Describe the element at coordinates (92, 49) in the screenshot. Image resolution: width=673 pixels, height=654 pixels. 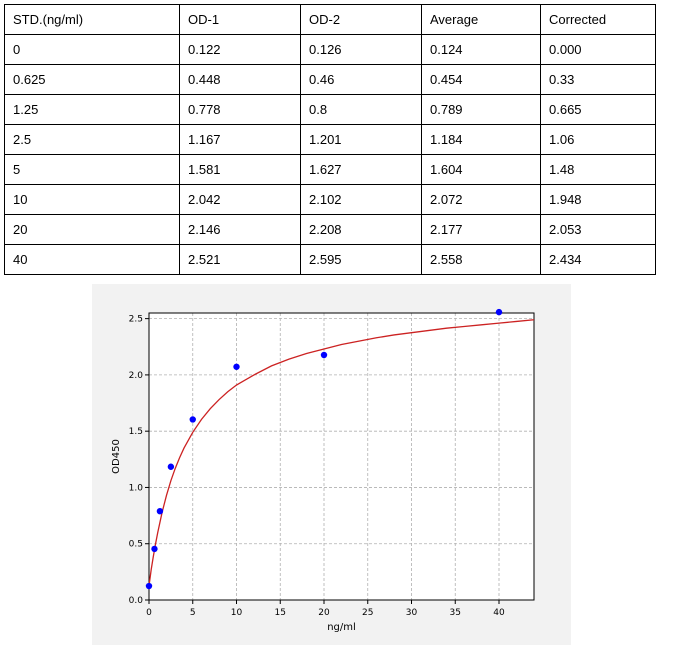
I see `cell-std: 0` at that location.